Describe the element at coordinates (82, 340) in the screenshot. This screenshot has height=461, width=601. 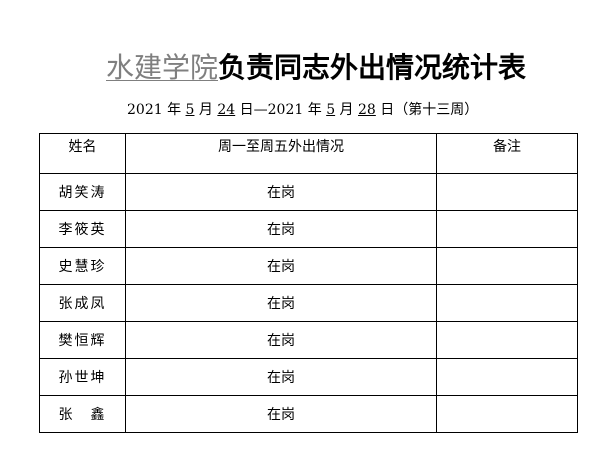
I see `name-cell: 樊恒辉` at that location.